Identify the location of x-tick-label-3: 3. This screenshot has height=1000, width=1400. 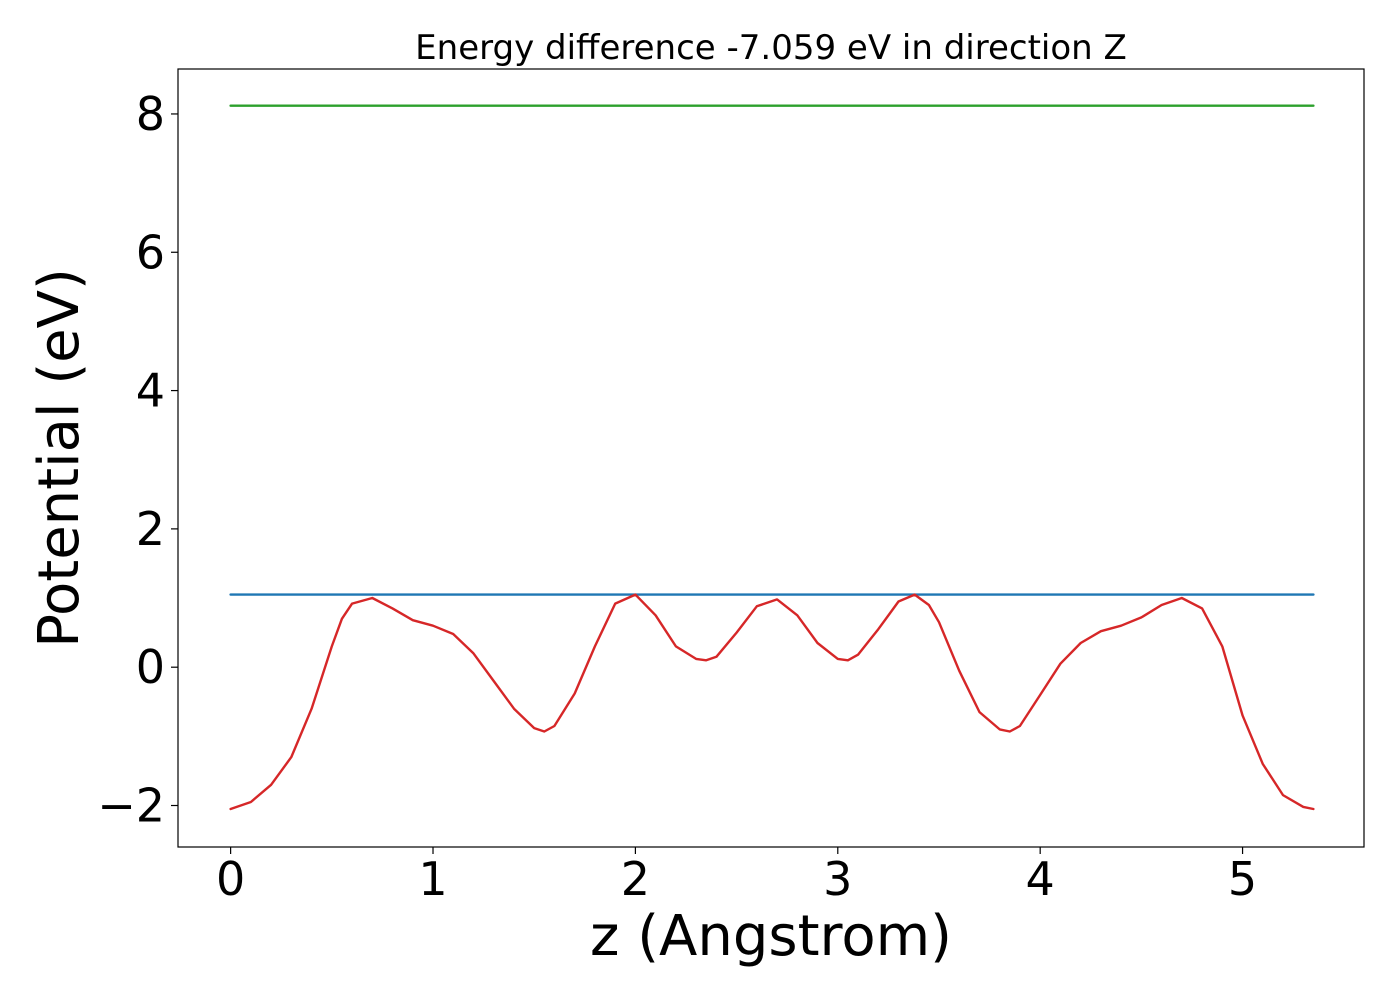
(837, 879).